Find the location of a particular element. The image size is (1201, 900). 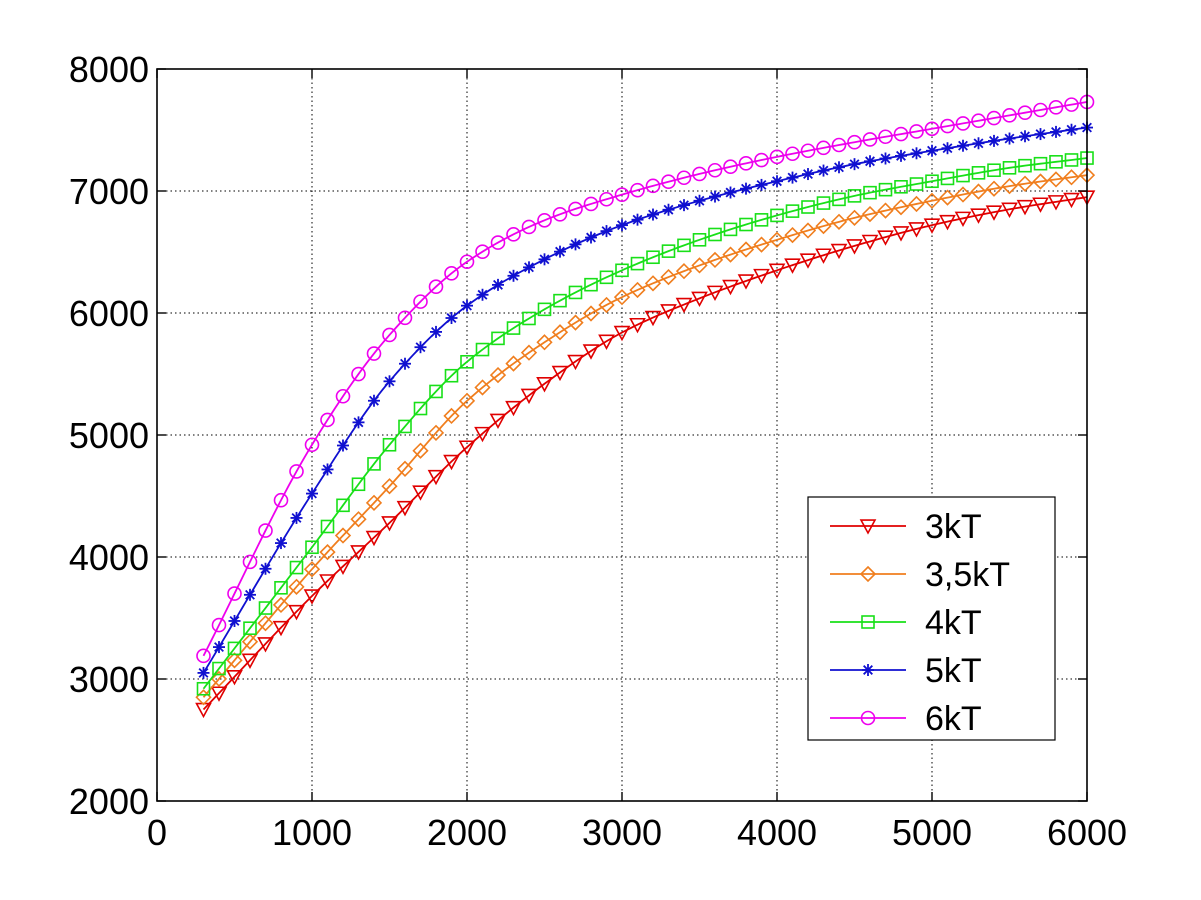

y-tick-label: 5000 is located at coordinates (109, 435).